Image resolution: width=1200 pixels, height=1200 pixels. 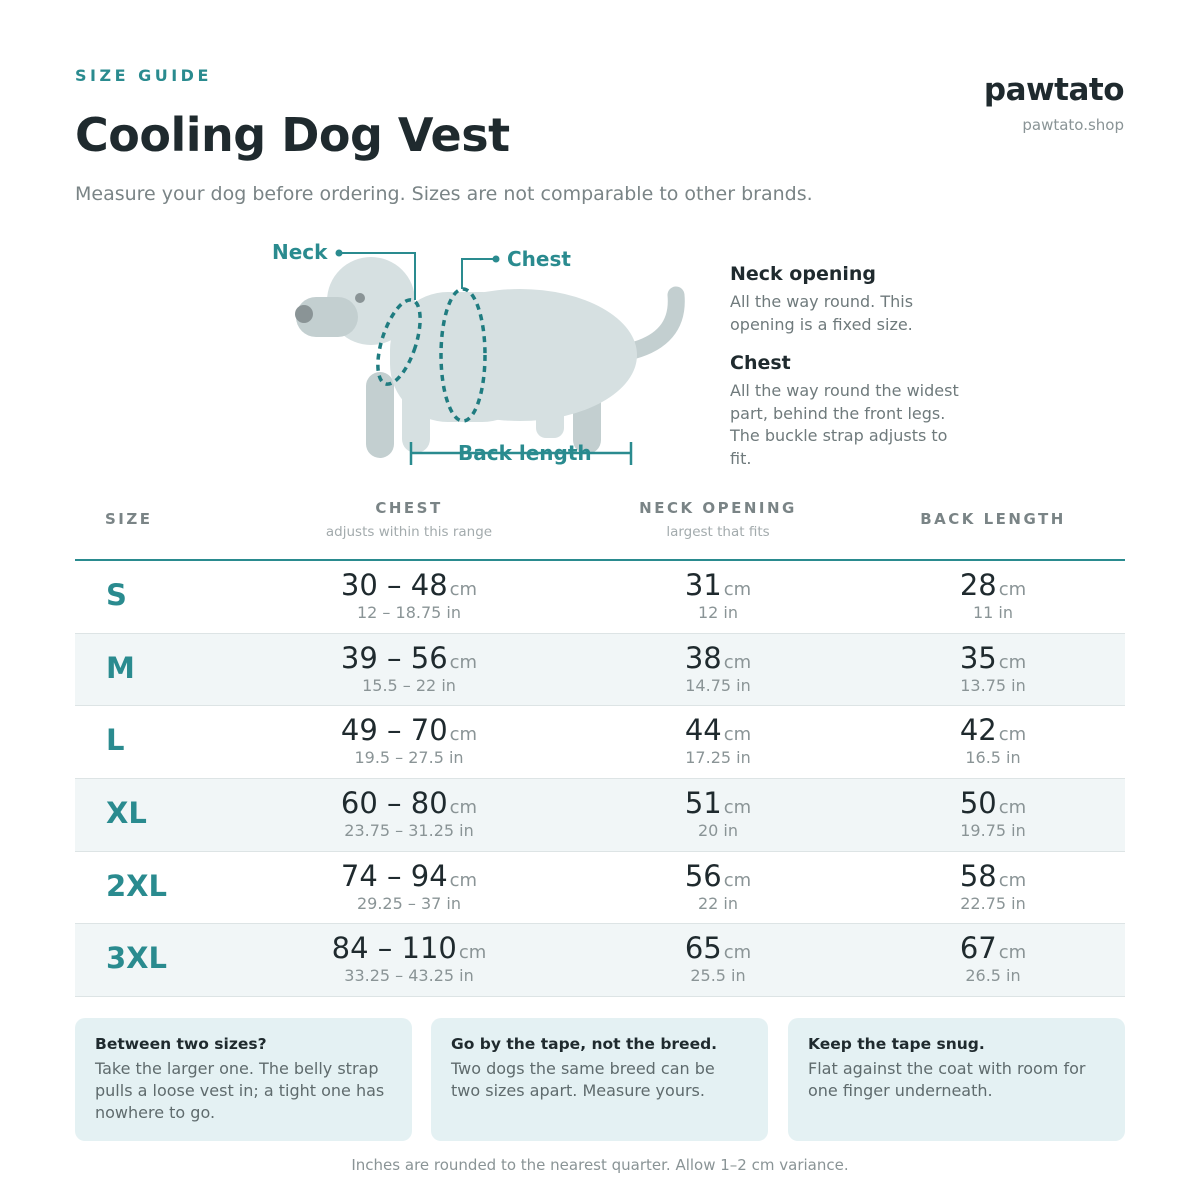 I want to click on chest-measure-ring, so click(x=463, y=355).